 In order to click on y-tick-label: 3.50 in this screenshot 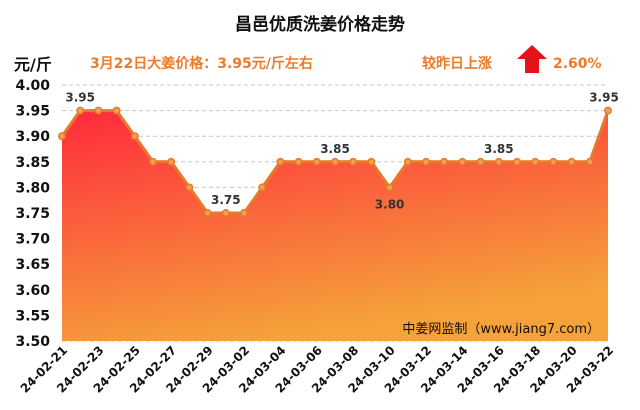, I will do `click(32, 342)`.